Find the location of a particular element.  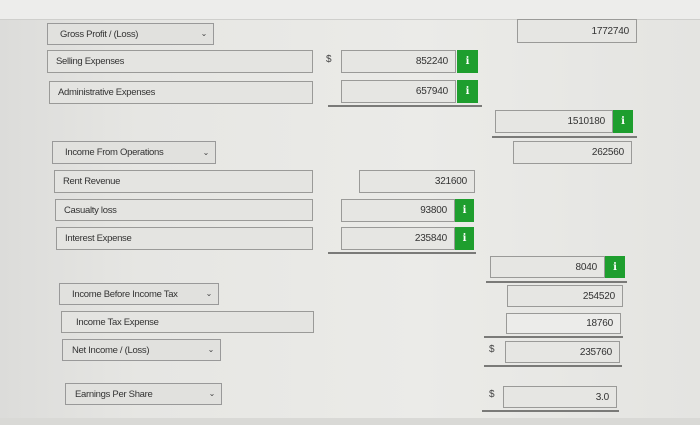

gross-profit-input: 1772740 is located at coordinates (577, 31).